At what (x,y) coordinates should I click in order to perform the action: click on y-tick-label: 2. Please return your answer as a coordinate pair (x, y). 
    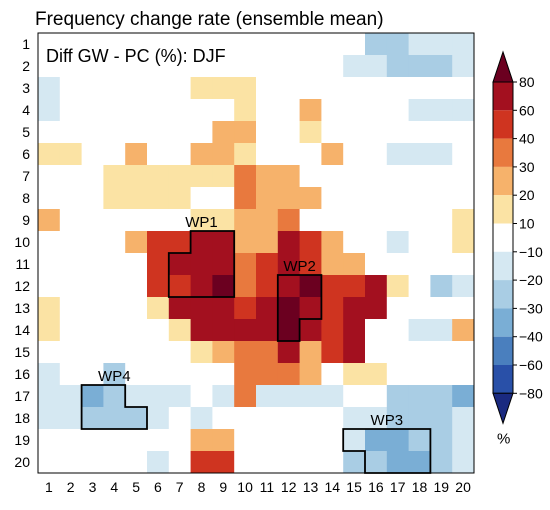
    Looking at the image, I should click on (26, 66).